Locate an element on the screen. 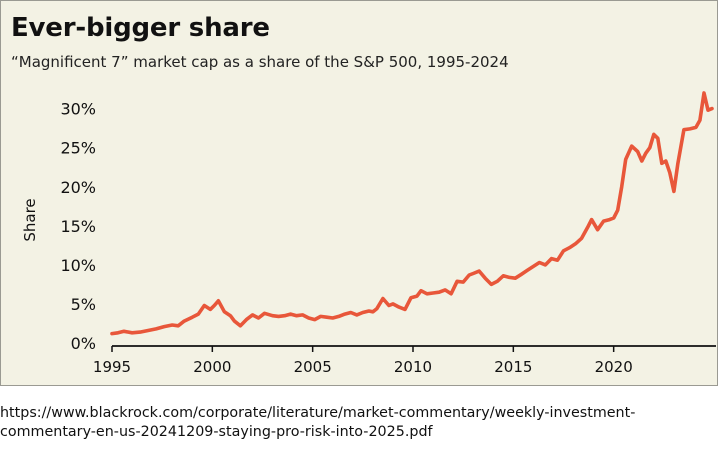  y-axis-label: Share is located at coordinates (30, 219).